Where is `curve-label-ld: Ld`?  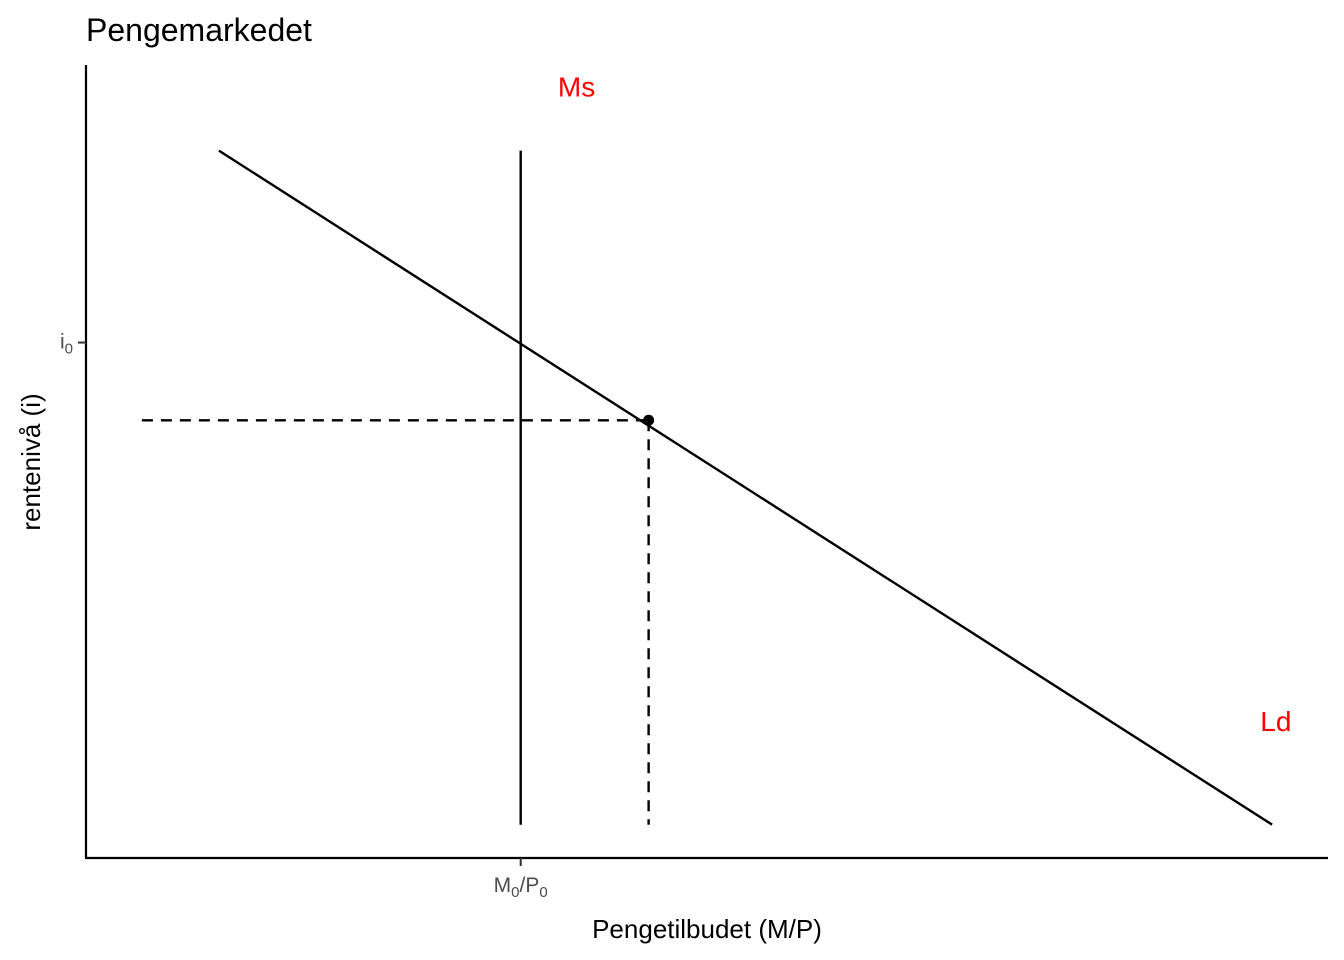
curve-label-ld: Ld is located at coordinates (1275, 721).